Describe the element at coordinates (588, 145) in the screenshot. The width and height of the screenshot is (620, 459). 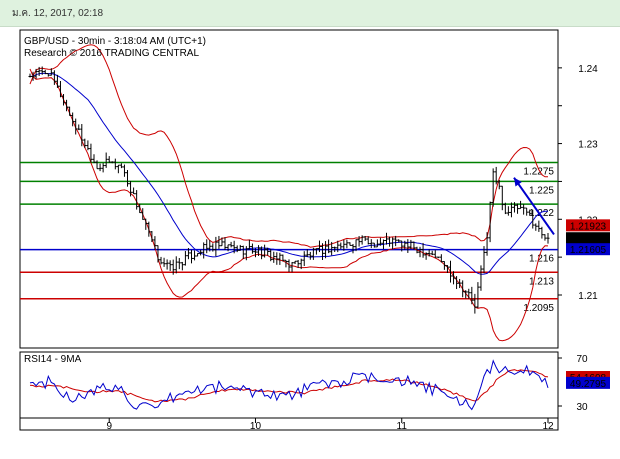
I see `y-tick-label: 1.23` at that location.